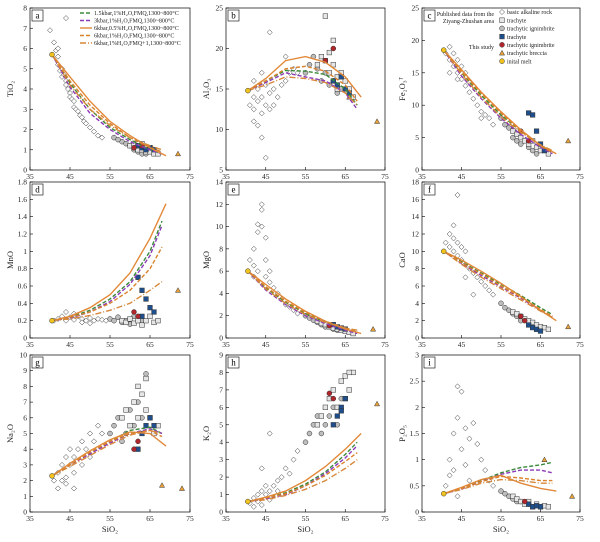 The width and height of the screenshot is (600, 542). I want to click on y-tick-label: 1.2, so click(23, 234).